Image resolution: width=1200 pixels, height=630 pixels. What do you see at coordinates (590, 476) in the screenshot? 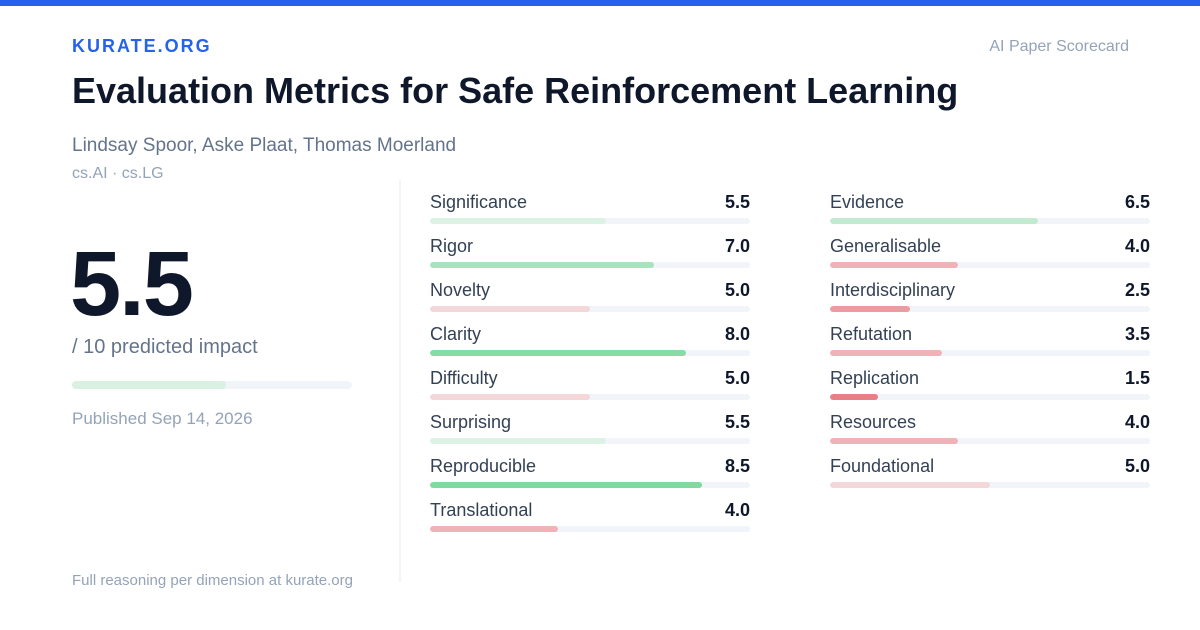
I see `metric-reproducible: Reproducible 8.5` at bounding box center [590, 476].